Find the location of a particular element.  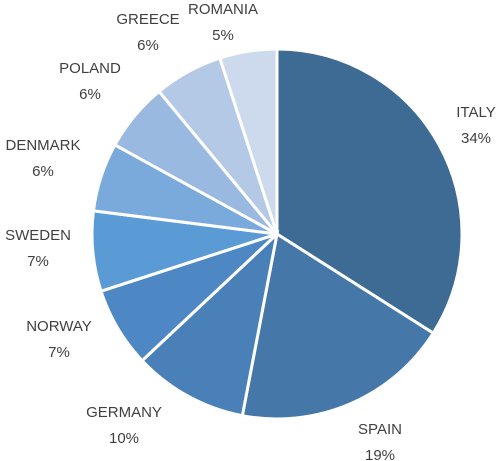

slice-label: POLAND is located at coordinates (90, 68).